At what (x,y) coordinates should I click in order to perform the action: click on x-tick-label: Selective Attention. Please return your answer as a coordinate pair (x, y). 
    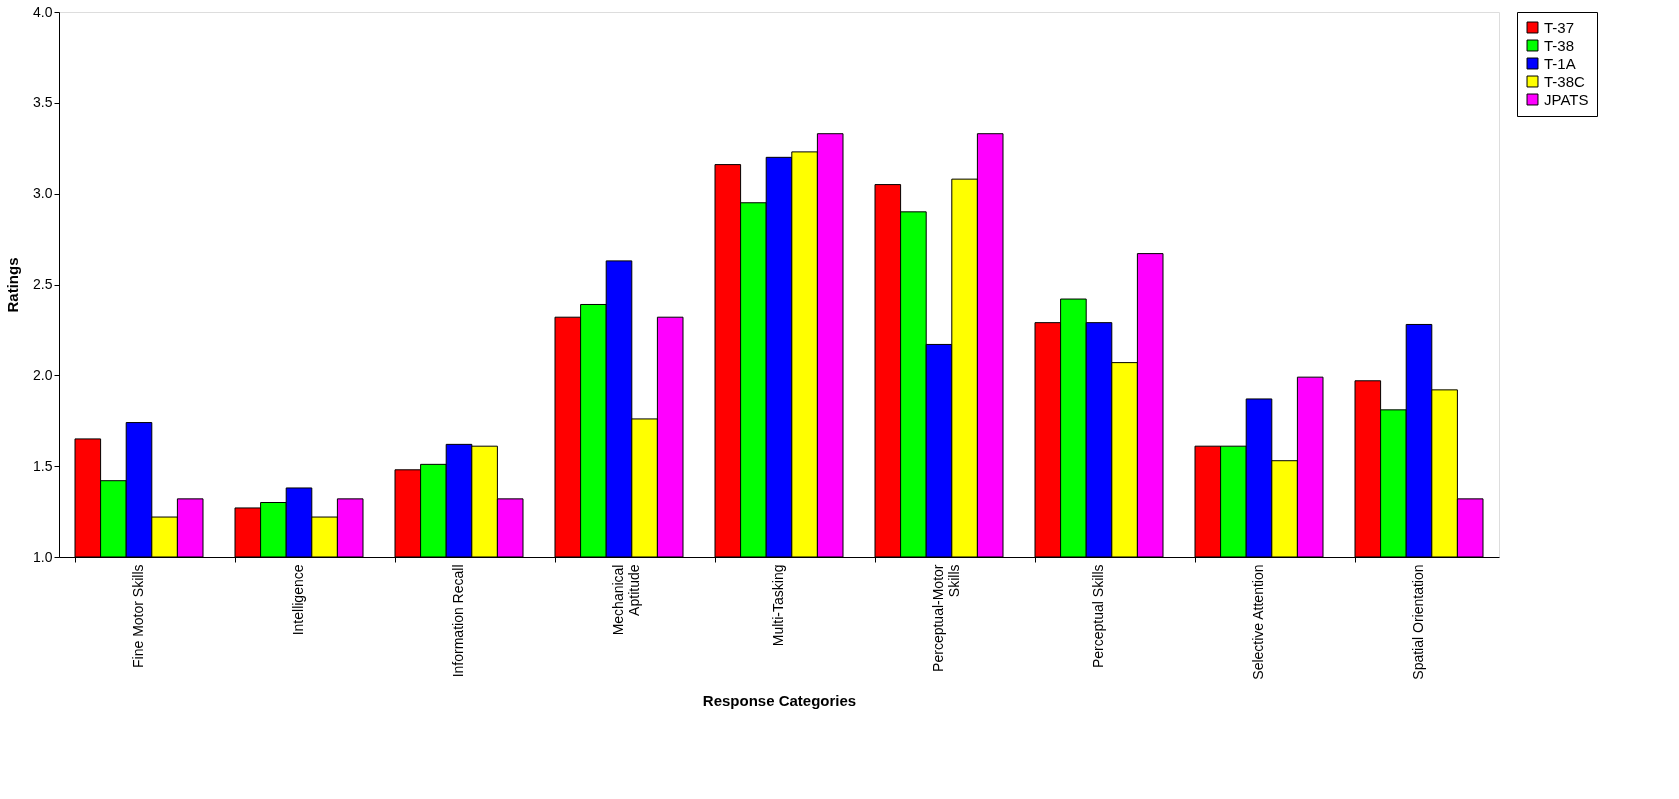
    Looking at the image, I should click on (1258, 622).